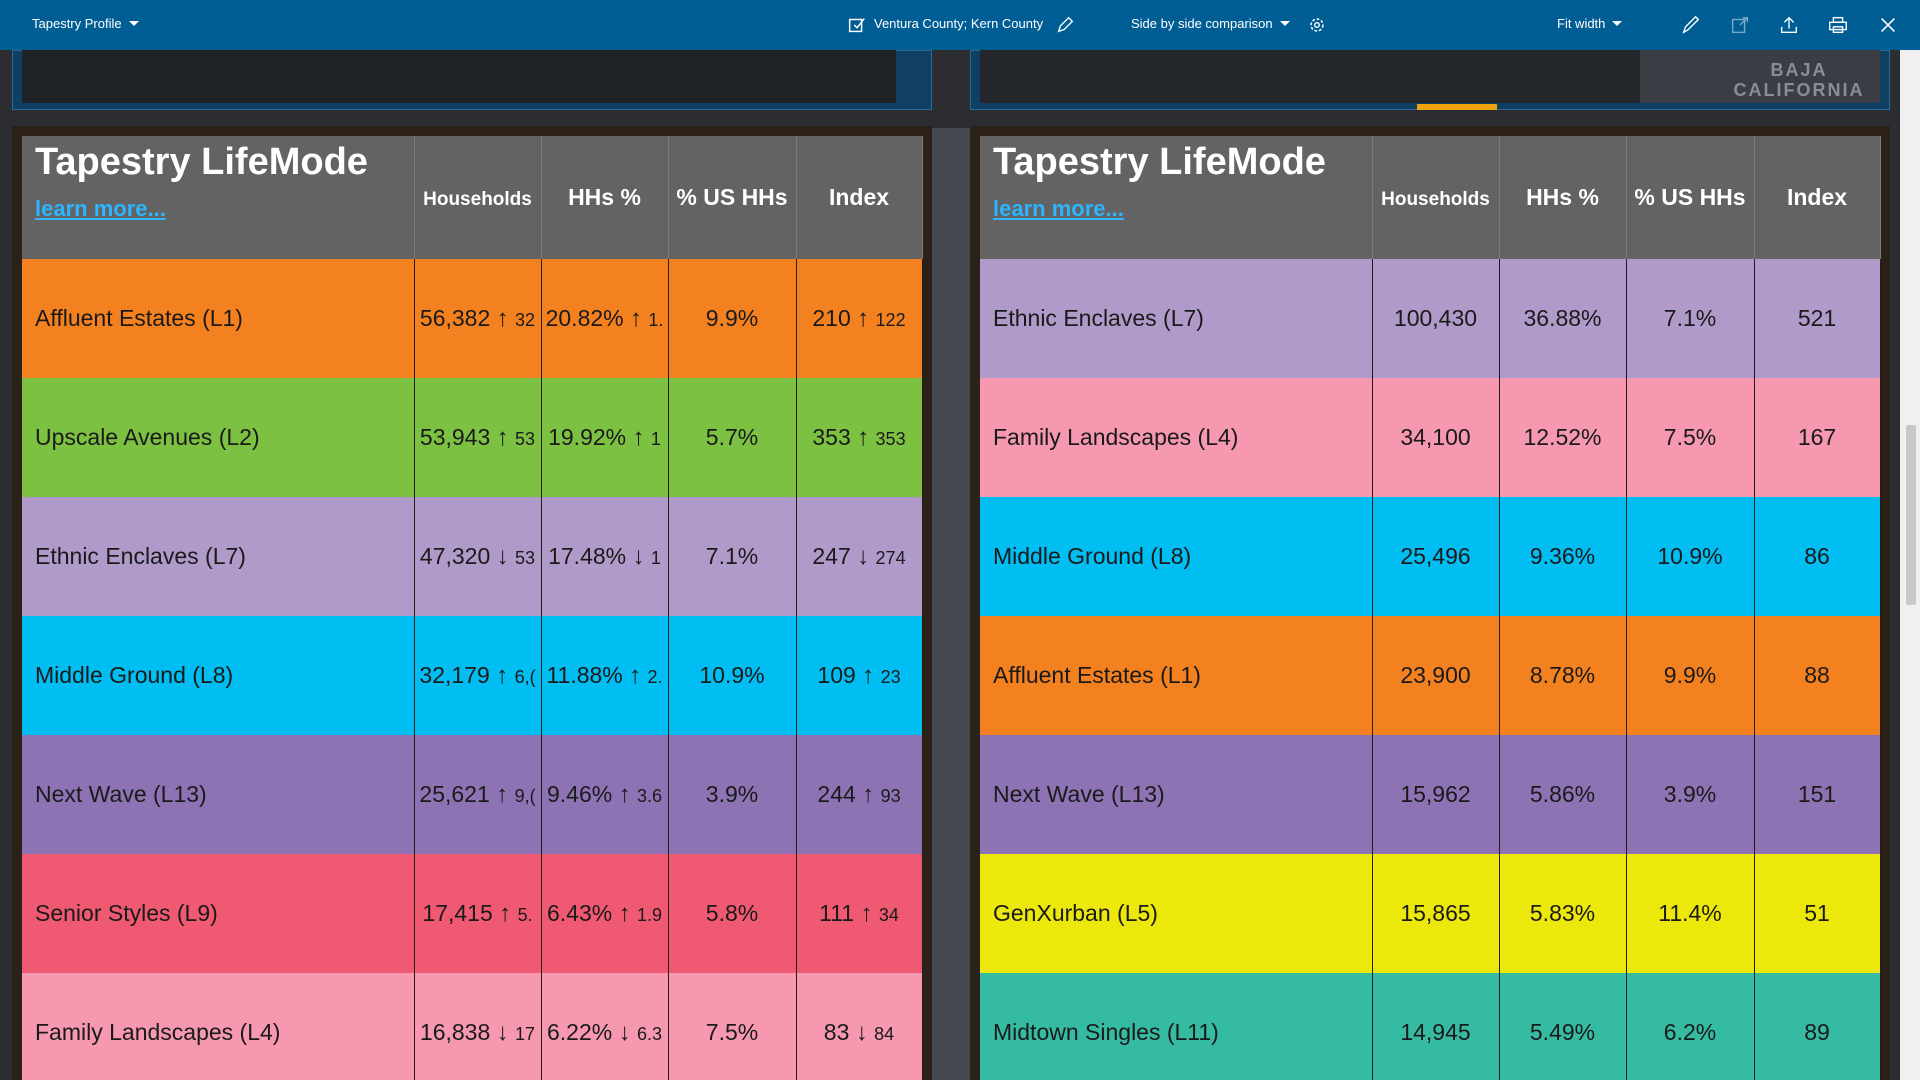 This screenshot has height=1080, width=1920. I want to click on households-cell-change: 53, so click(525, 438).